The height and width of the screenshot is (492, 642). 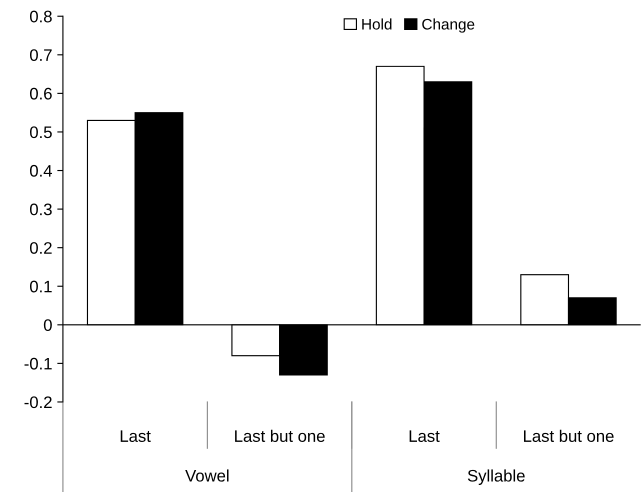 I want to click on y-tick-label: 0.6, so click(x=41, y=94).